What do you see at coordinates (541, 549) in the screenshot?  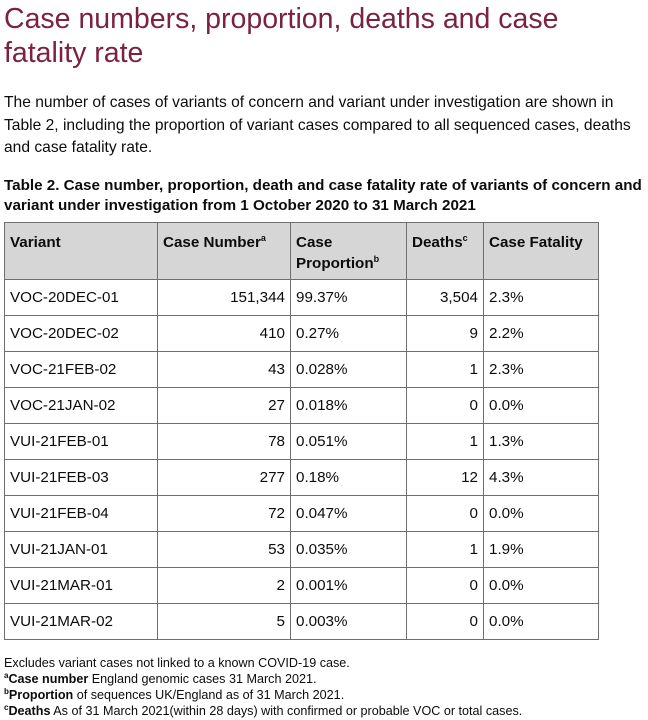 I see `cell-case-fatality: 1.9%` at bounding box center [541, 549].